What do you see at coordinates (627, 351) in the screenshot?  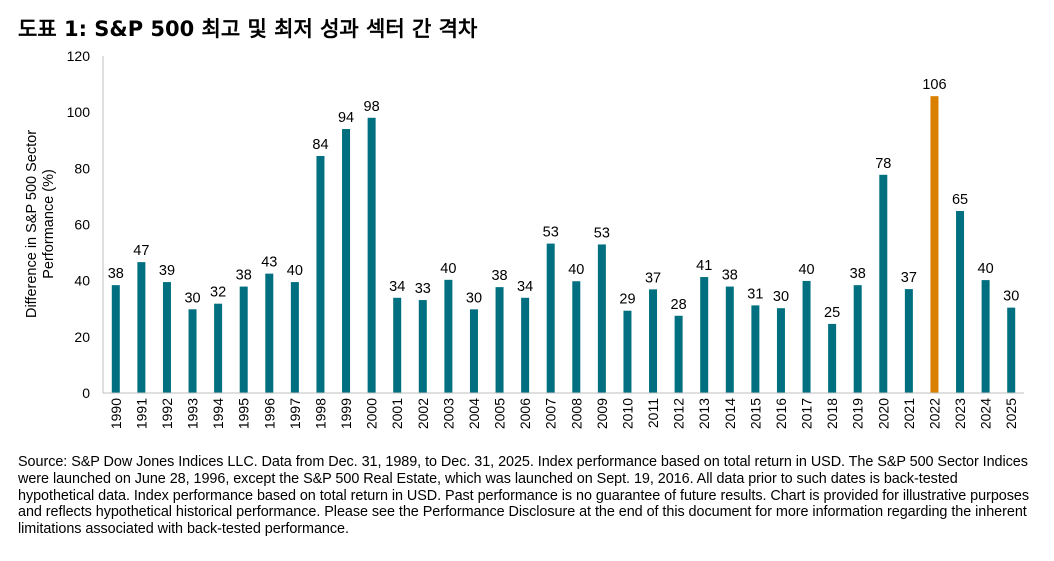 I see `bar-2010` at bounding box center [627, 351].